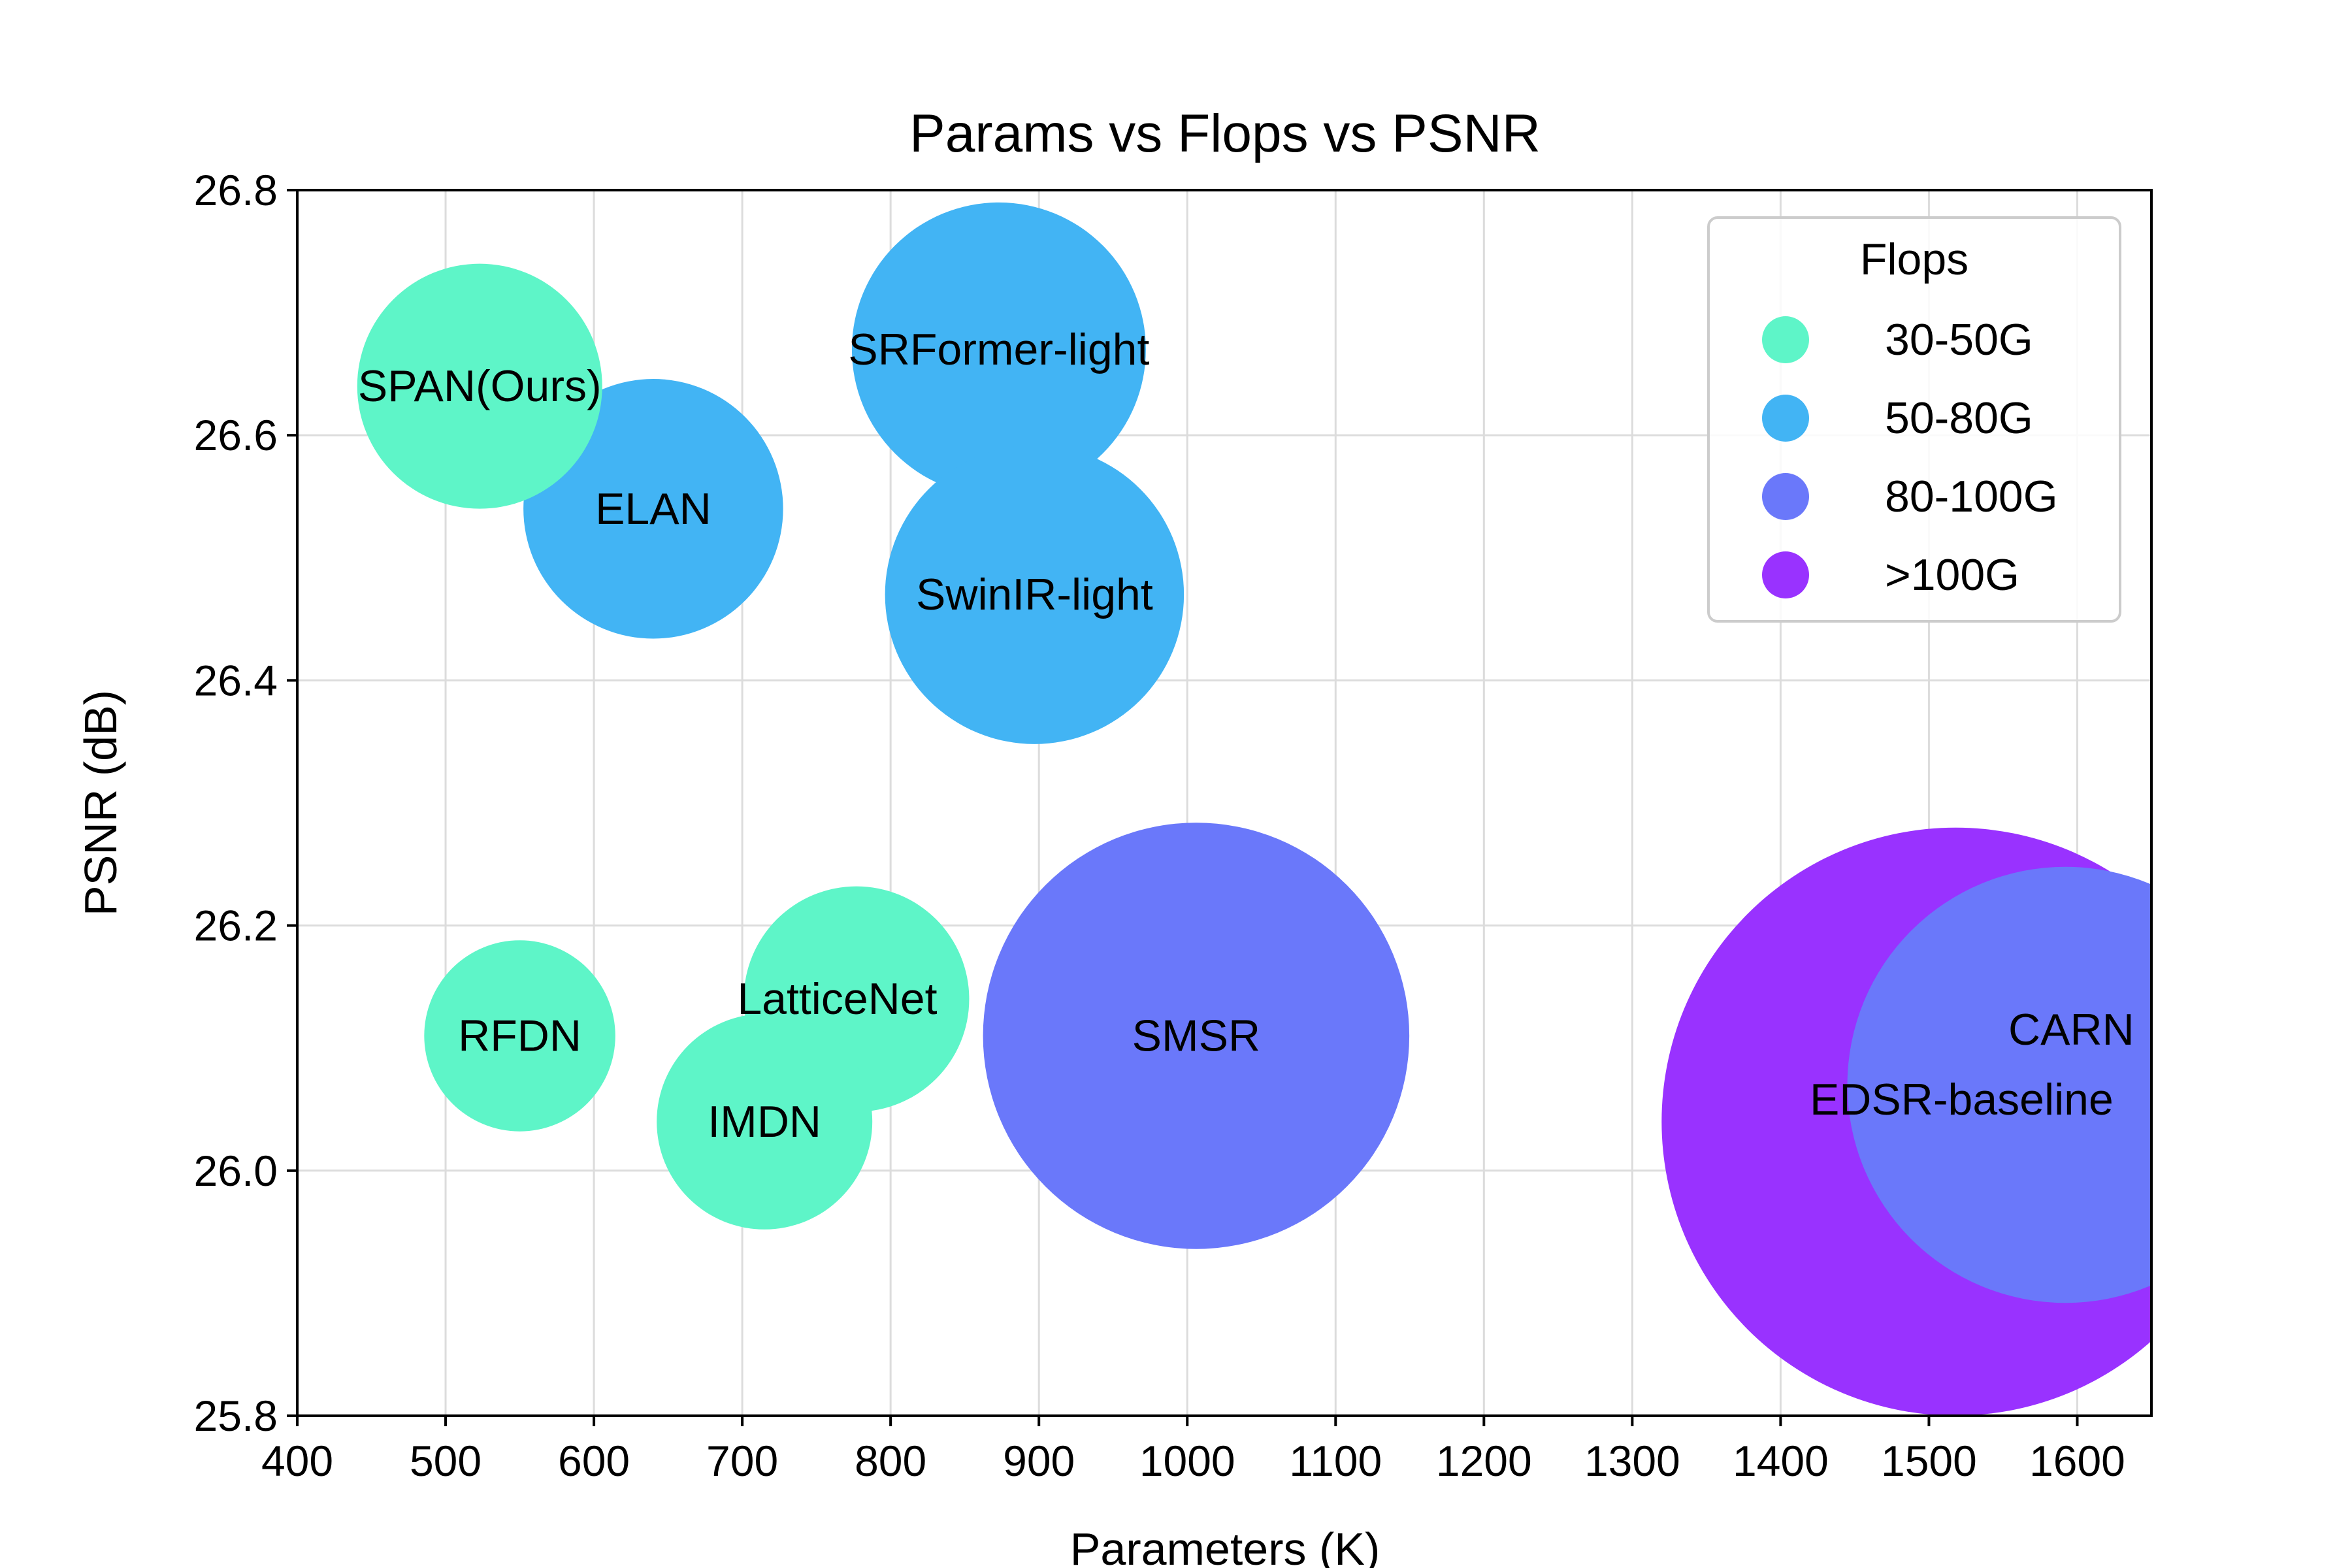 This screenshot has width=2352, height=1568. What do you see at coordinates (236, 680) in the screenshot?
I see `y-tick-label: 26.4` at bounding box center [236, 680].